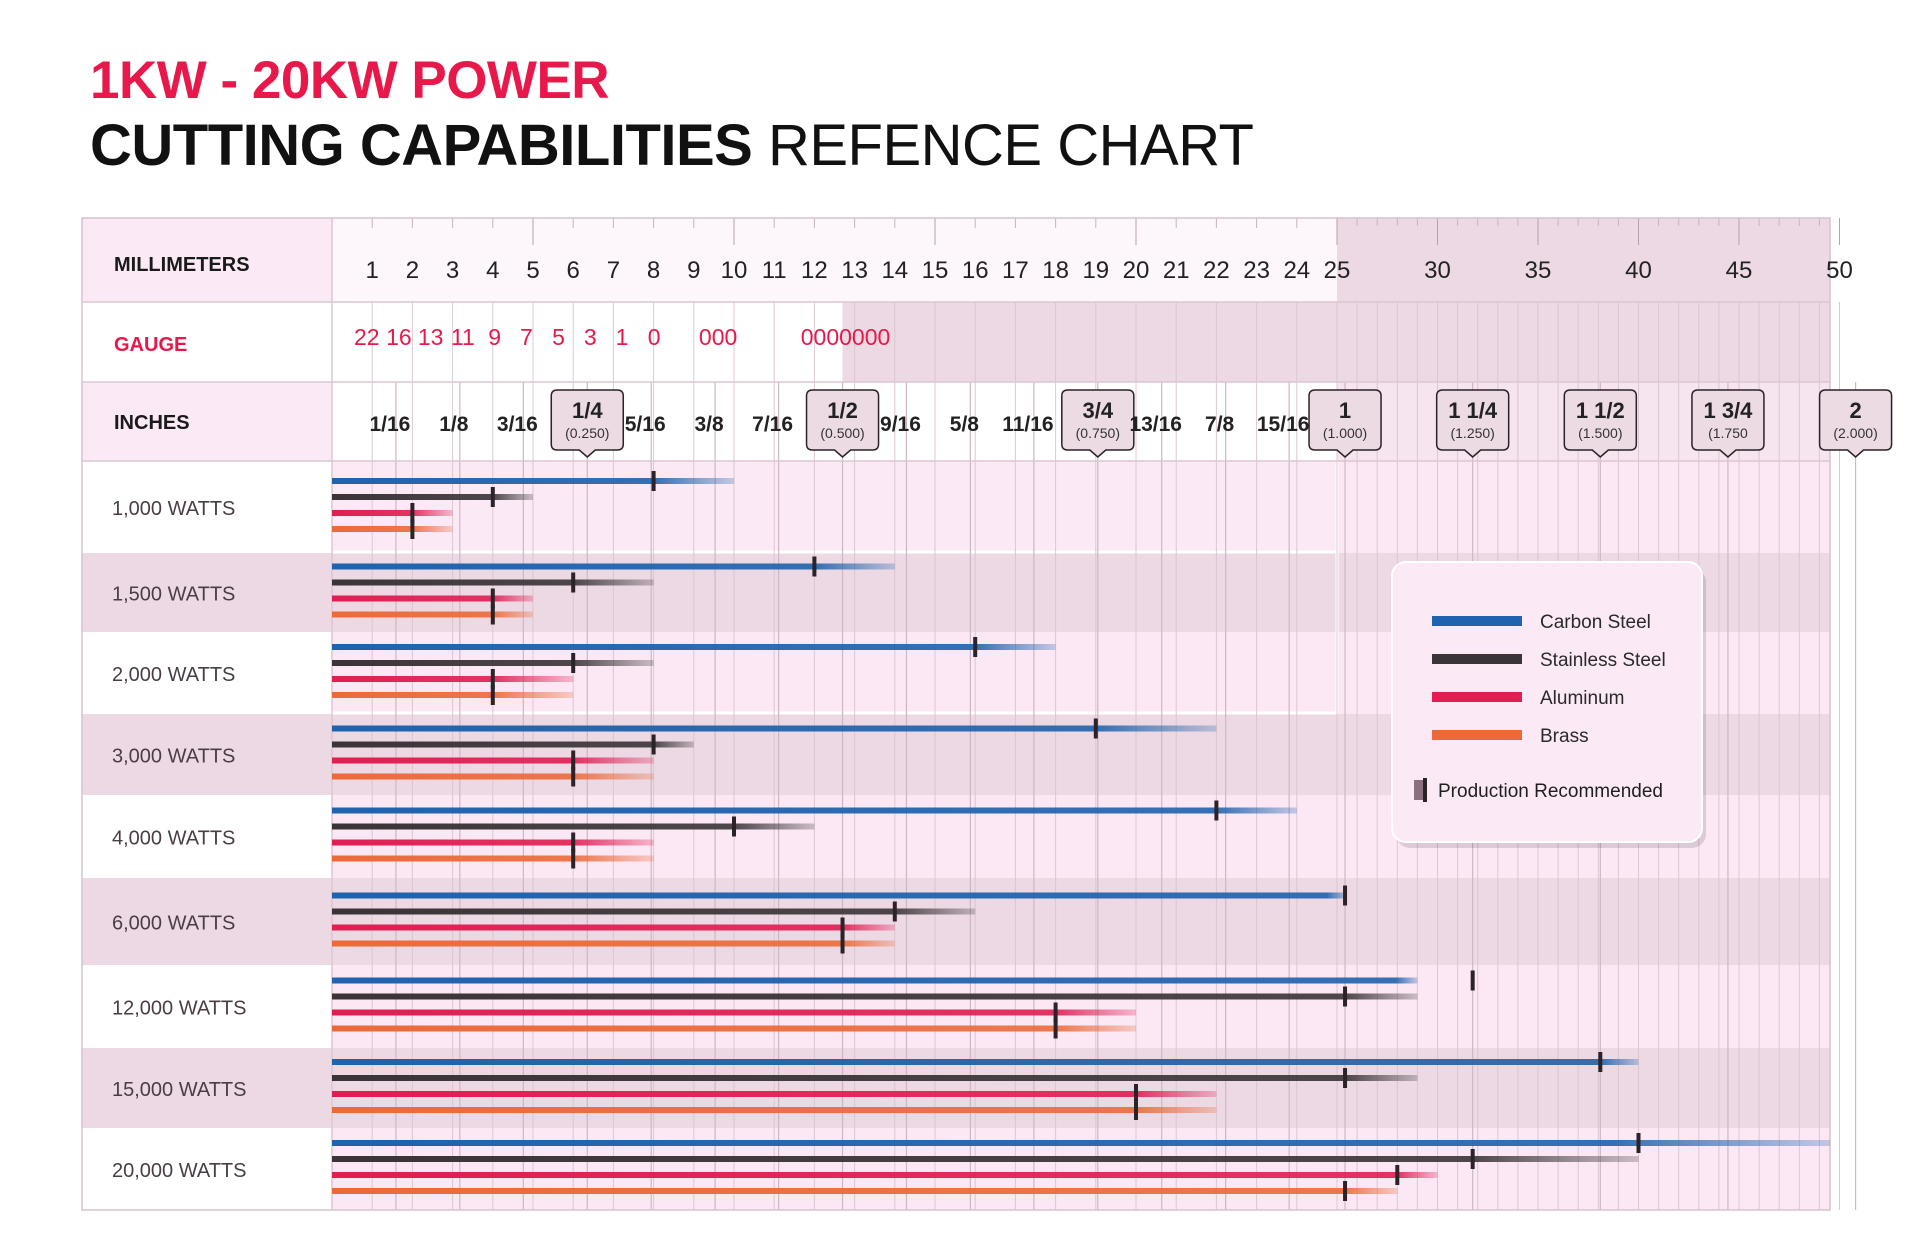 The height and width of the screenshot is (1253, 1920). I want to click on inch-tick-label: 1/16, so click(389, 424).